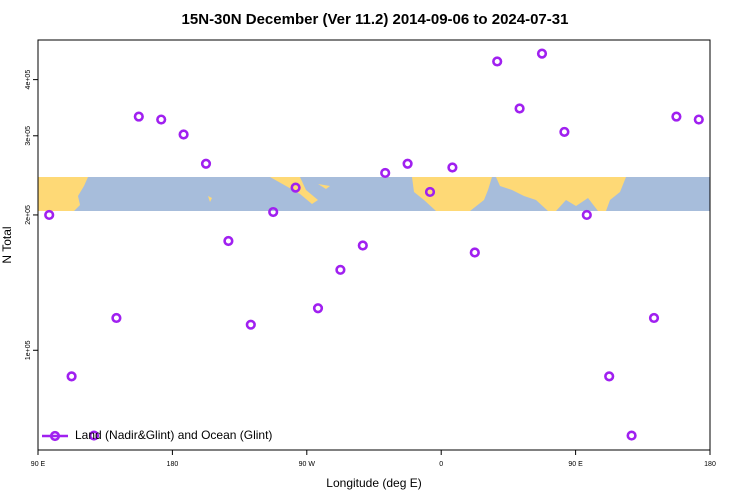 This screenshot has width=750, height=500. What do you see at coordinates (28, 350) in the screenshot?
I see `y-tick-label: 1e+05` at bounding box center [28, 350].